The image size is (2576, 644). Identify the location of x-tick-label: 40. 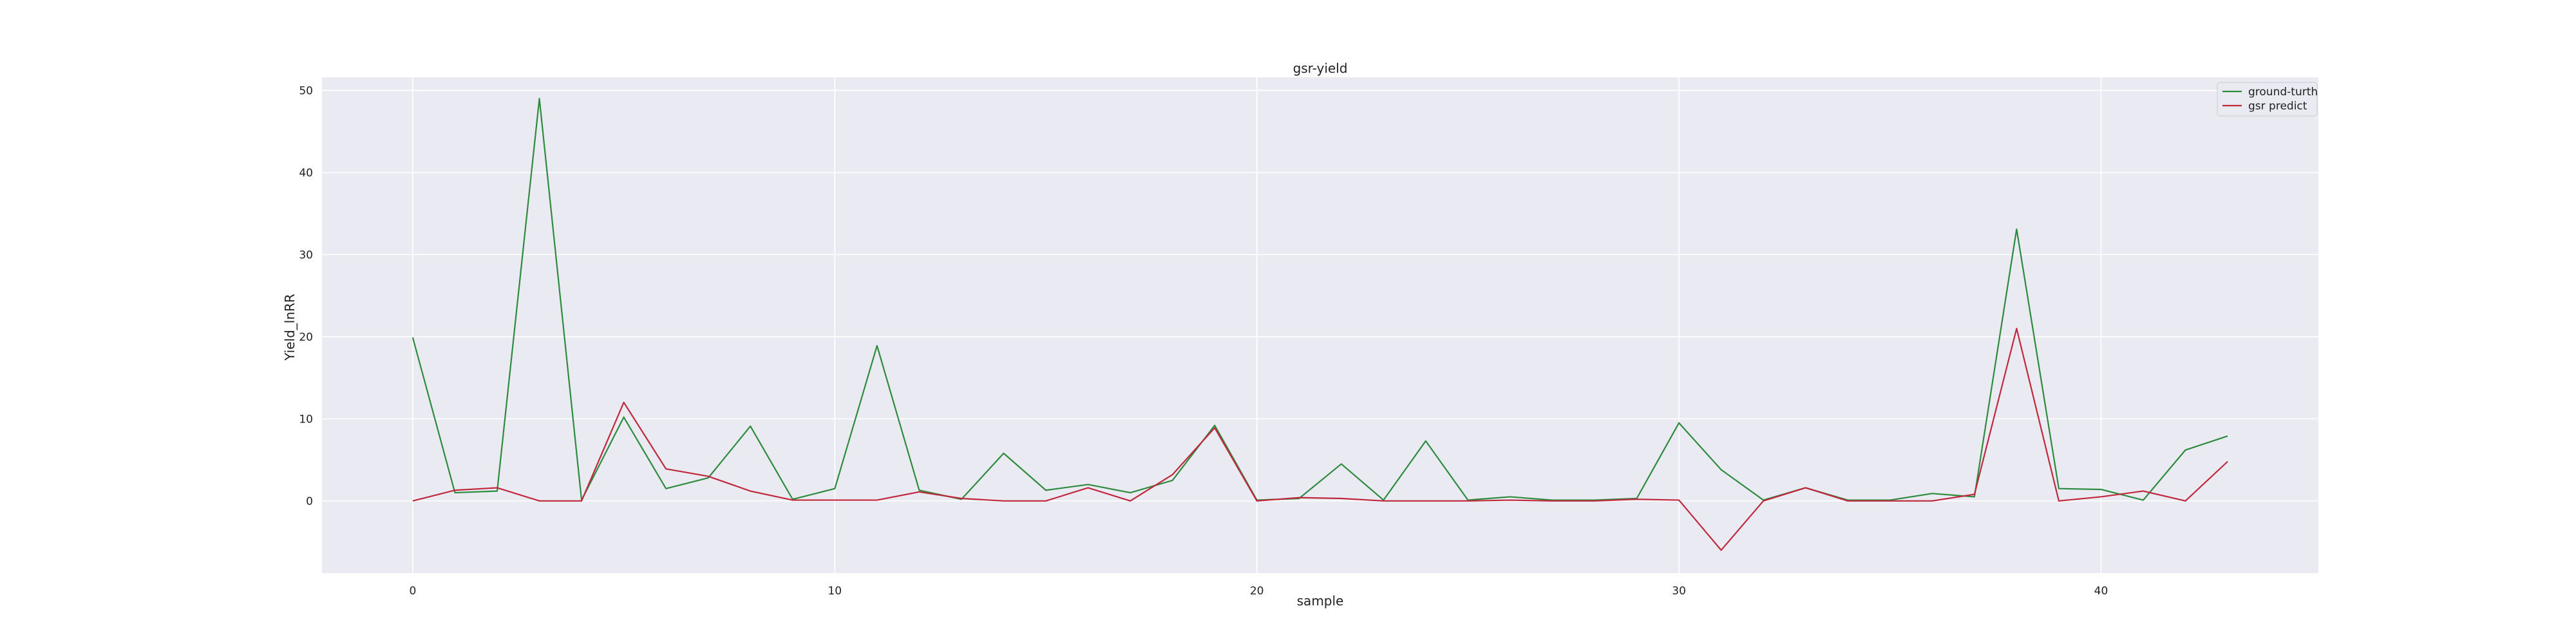
(2101, 591).